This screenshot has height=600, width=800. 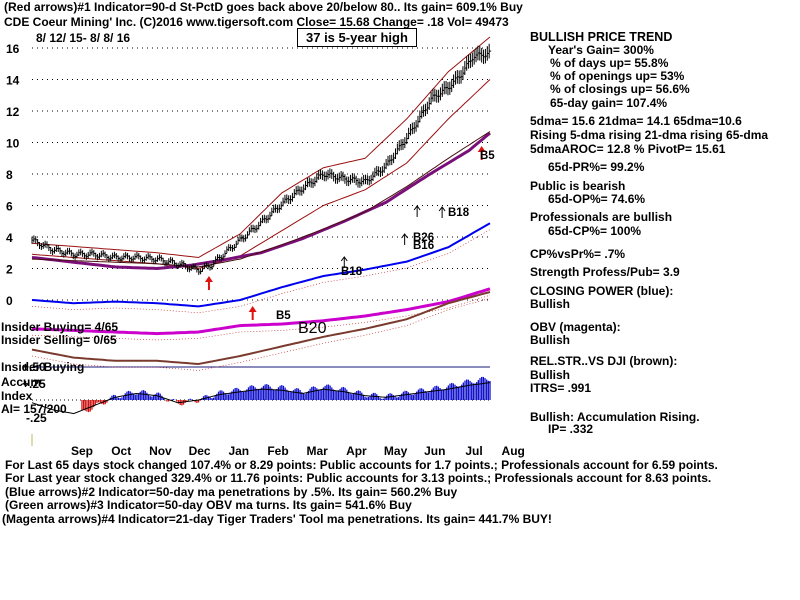 What do you see at coordinates (312, 328) in the screenshot?
I see `signal-b20: B20` at bounding box center [312, 328].